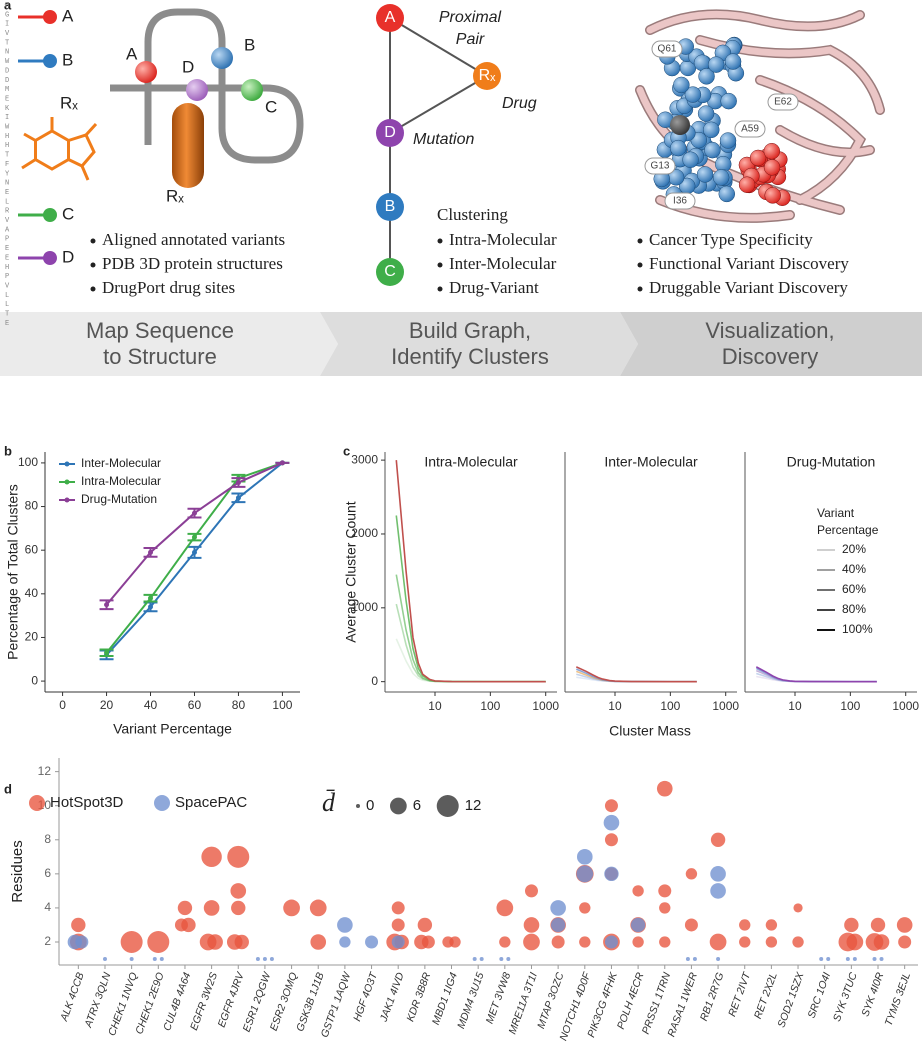  What do you see at coordinates (204, 1001) in the screenshot?
I see `x-tick-label: EGFR 3W2S` at bounding box center [204, 1001].